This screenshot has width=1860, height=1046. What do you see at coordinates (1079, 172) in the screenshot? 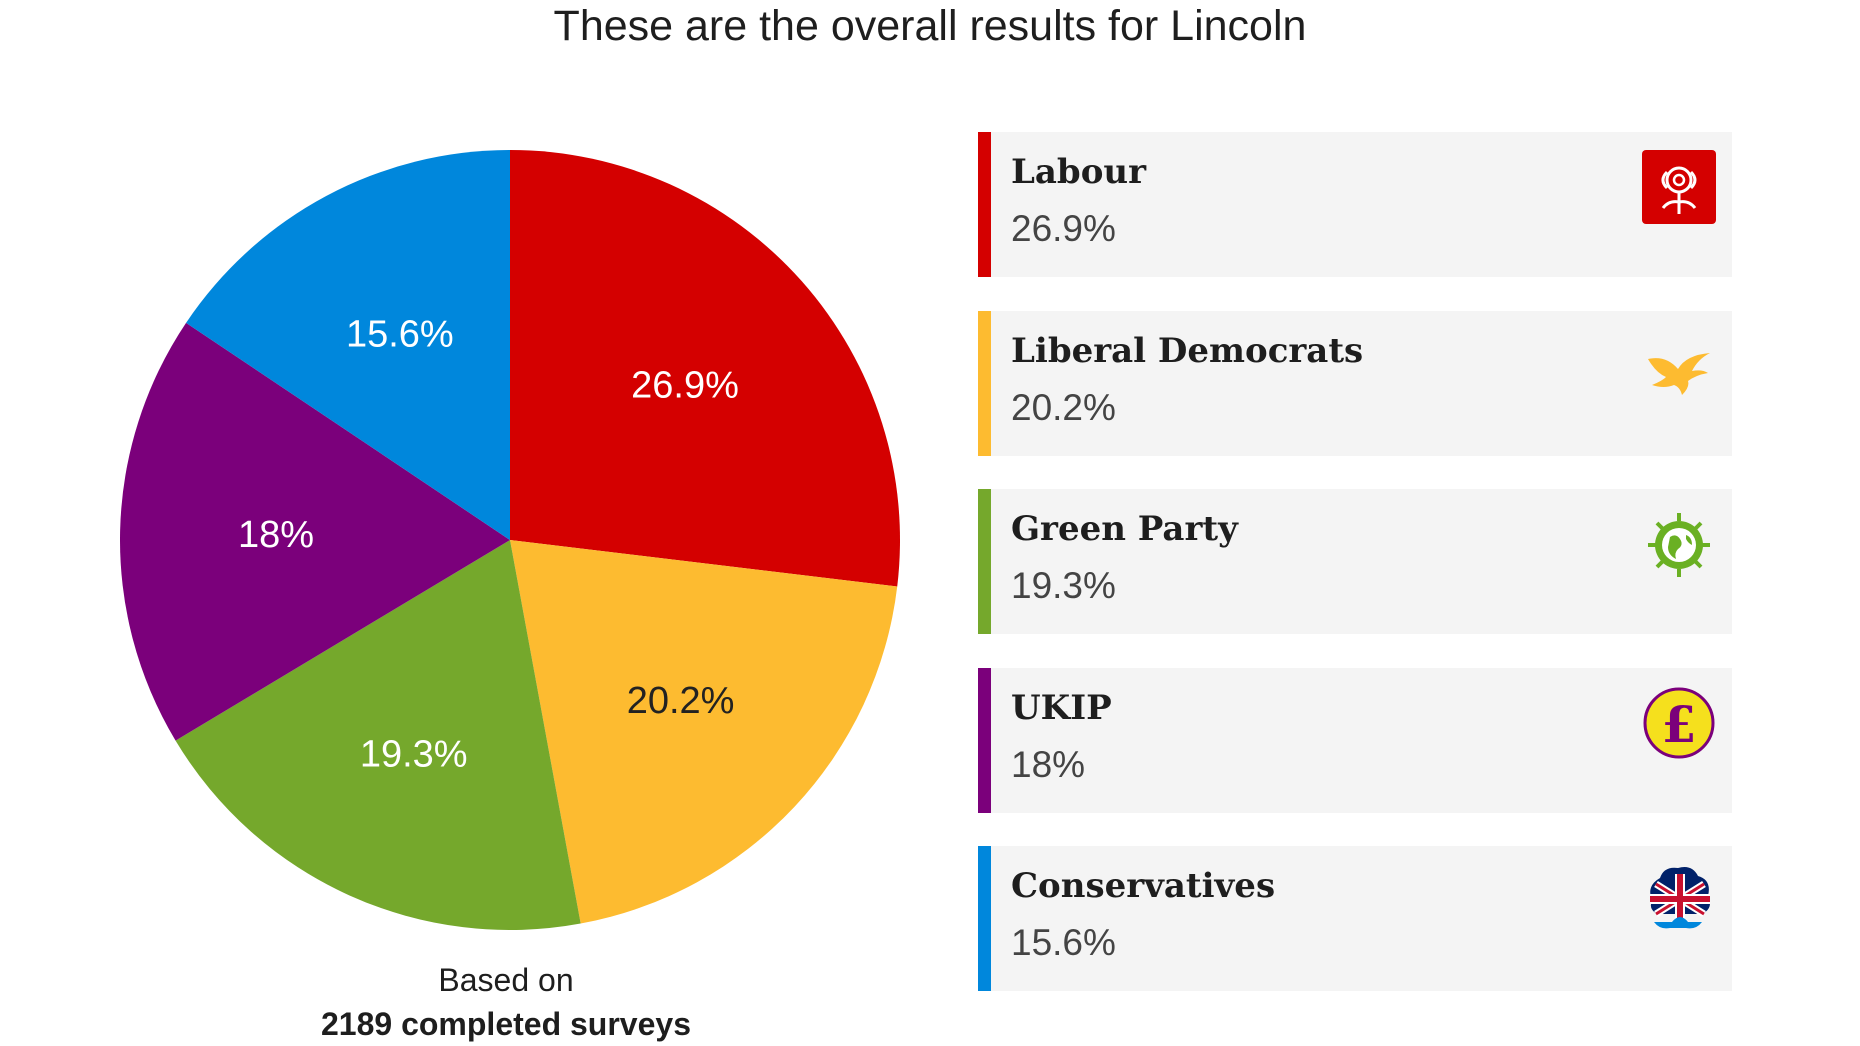
I see `legend-party-name: Labour` at bounding box center [1079, 172].